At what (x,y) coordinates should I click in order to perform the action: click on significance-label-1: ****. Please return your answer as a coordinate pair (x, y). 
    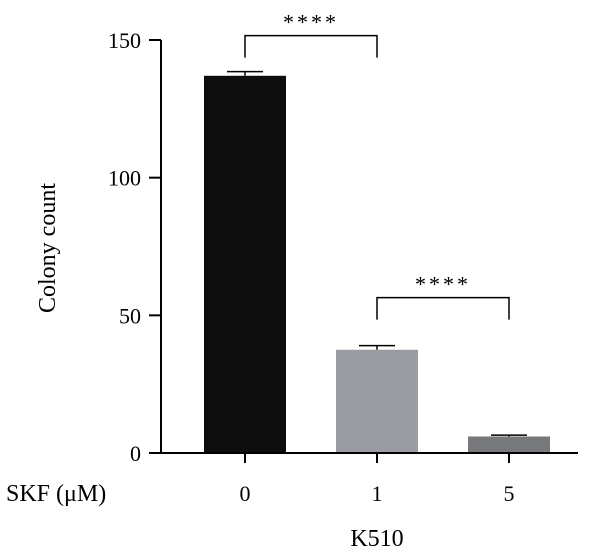
    Looking at the image, I should click on (311, 22).